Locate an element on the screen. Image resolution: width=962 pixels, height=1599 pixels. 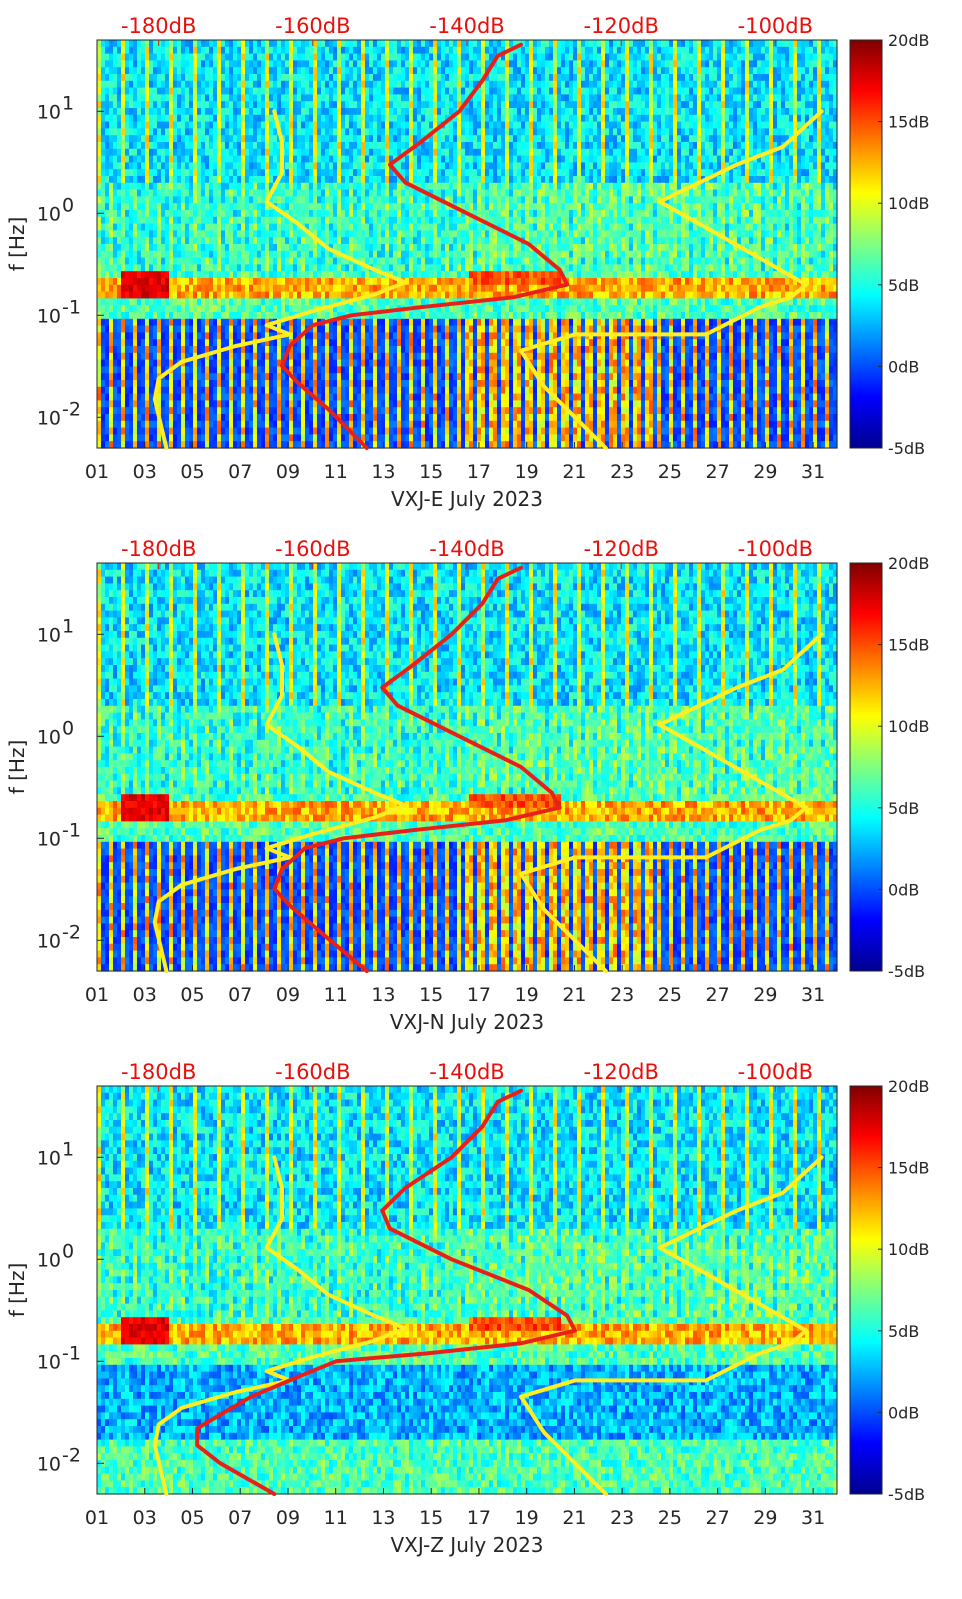
x-tick-label: 09 is located at coordinates (288, 472).